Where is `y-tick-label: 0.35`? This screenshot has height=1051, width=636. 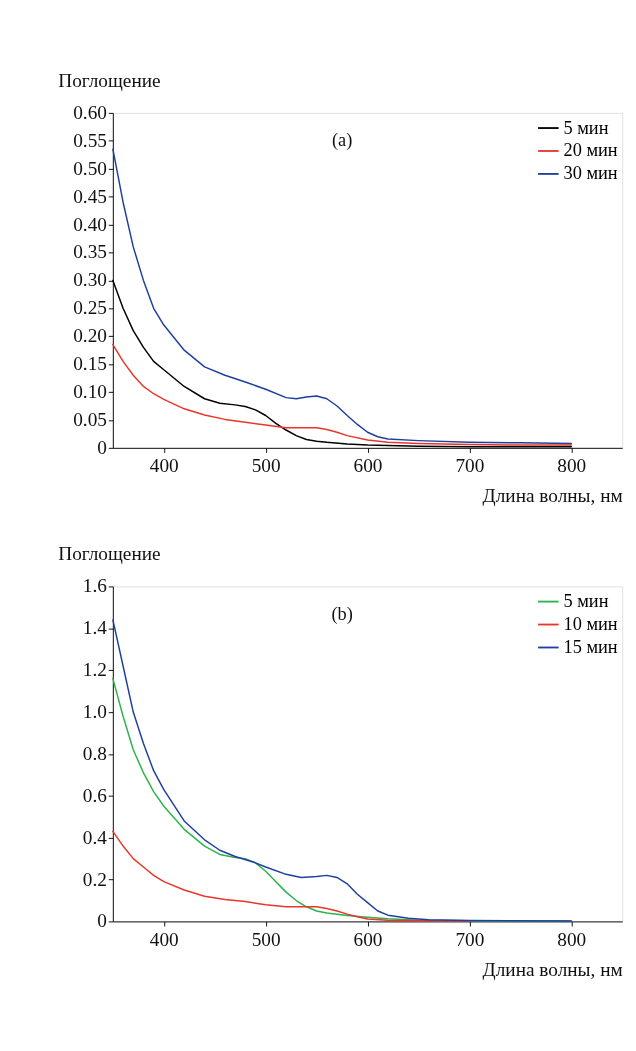
y-tick-label: 0.35 is located at coordinates (90, 252).